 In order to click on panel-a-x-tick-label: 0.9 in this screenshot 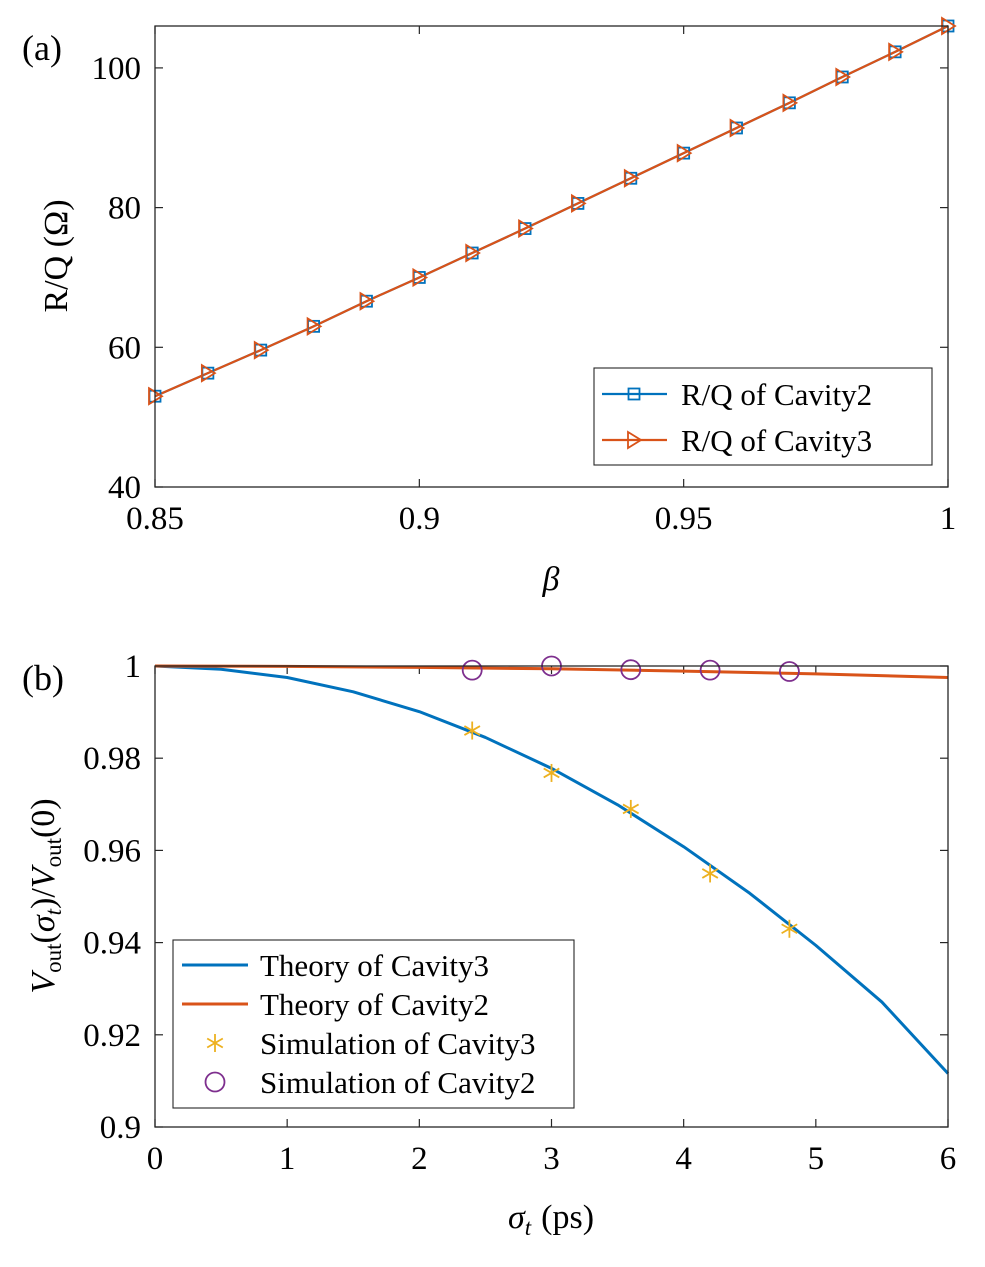, I will do `click(419, 519)`.